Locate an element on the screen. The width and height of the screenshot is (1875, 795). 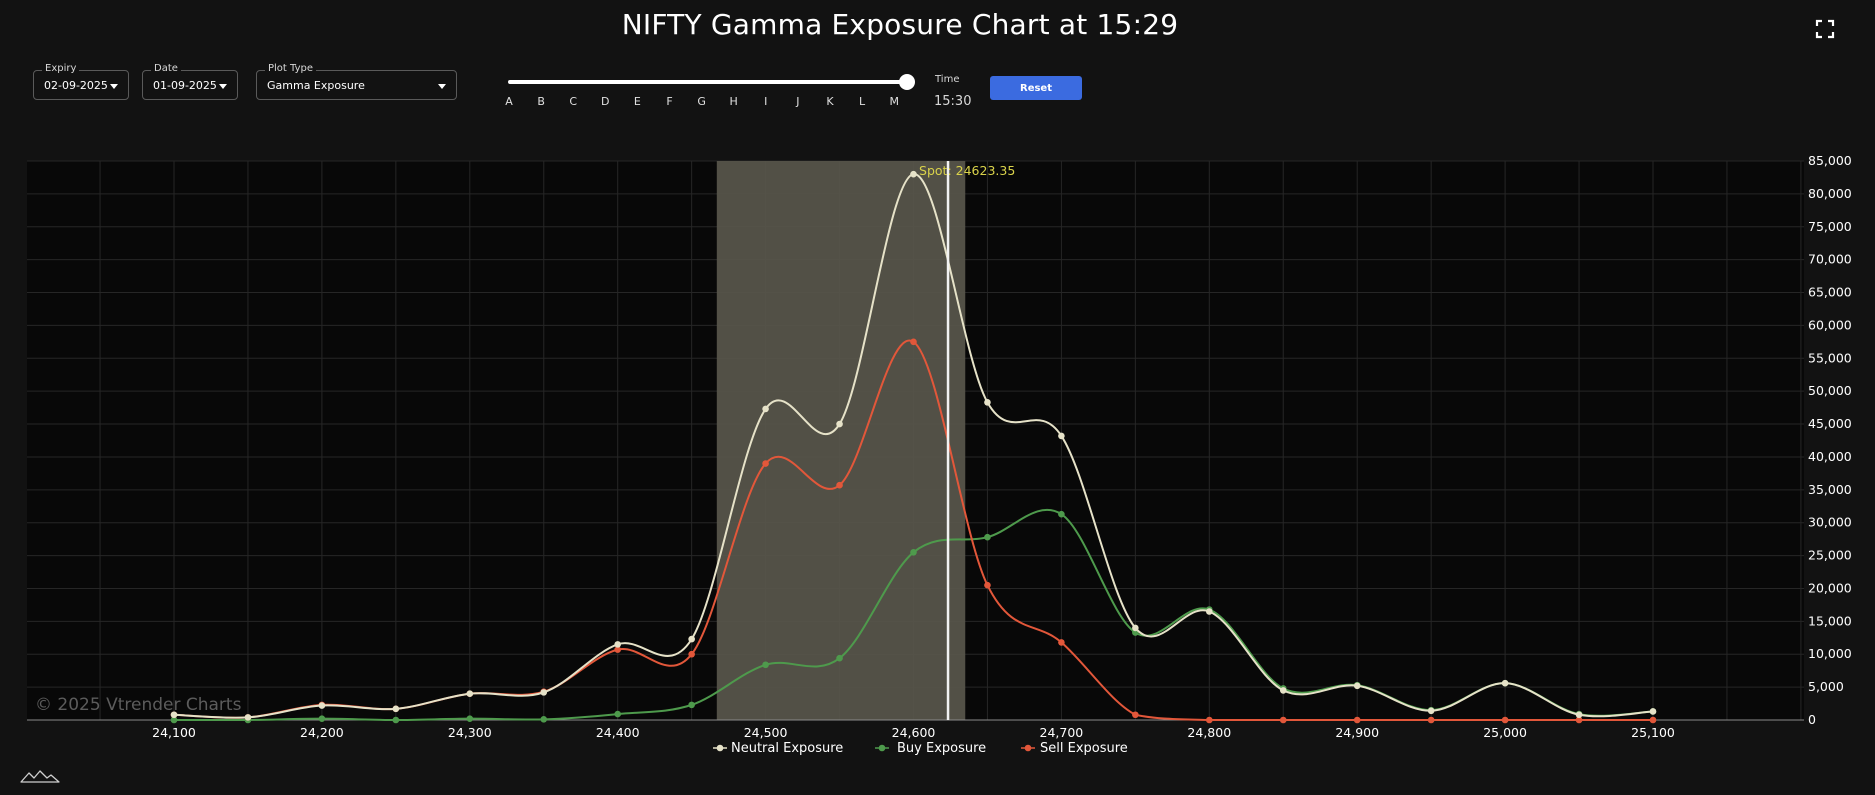
y-tick-label: 35,000 is located at coordinates (1830, 489).